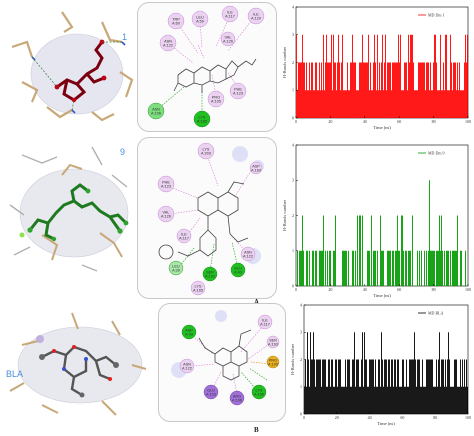  What do you see at coordinates (230, 13) in the screenshot?
I see `residue-label: ILE` at bounding box center [230, 13].